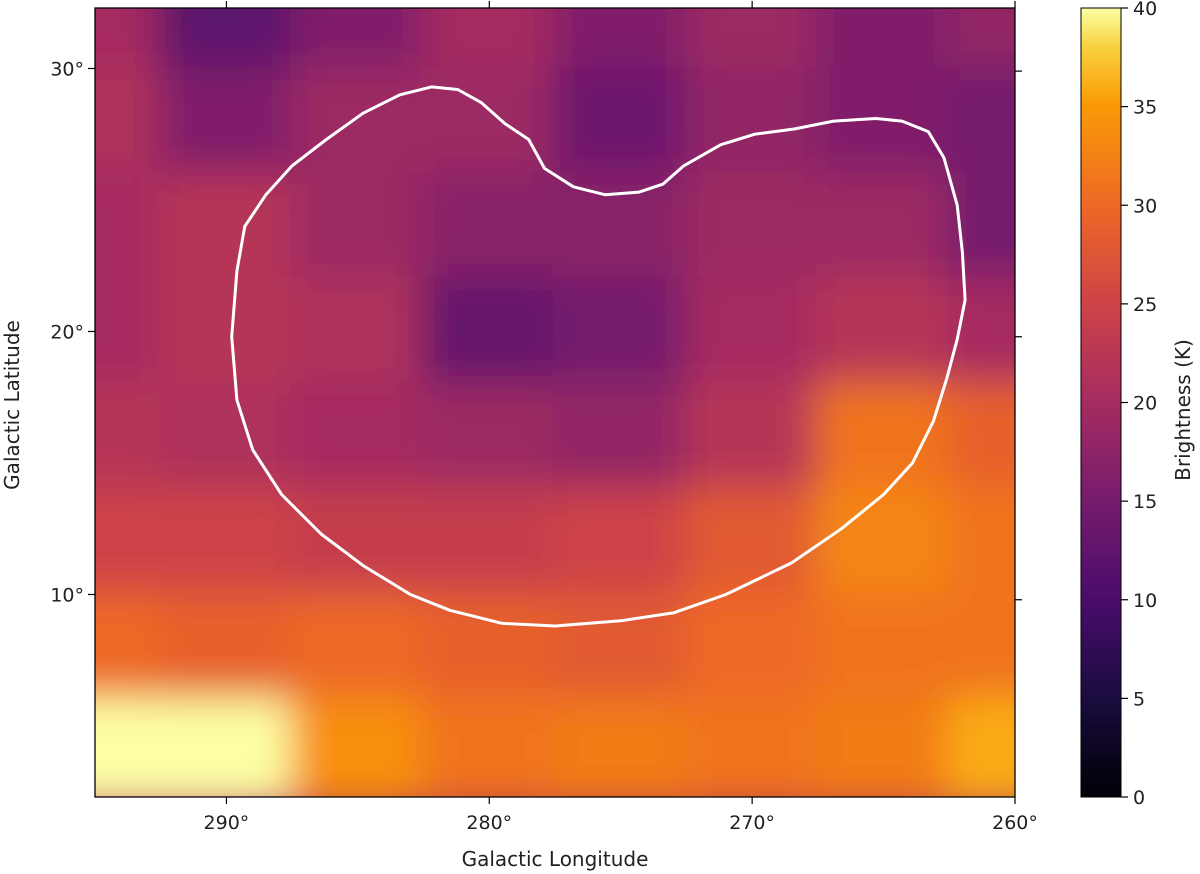  What do you see at coordinates (67, 332) in the screenshot?
I see `y-tick-label: 20°` at bounding box center [67, 332].